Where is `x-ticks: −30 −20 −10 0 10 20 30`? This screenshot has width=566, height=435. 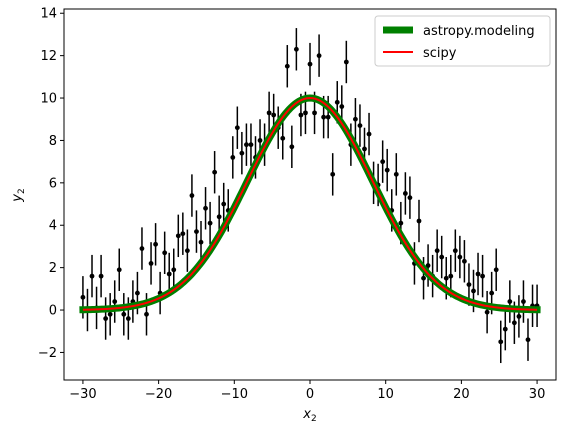
x-ticks: −30 −20 −10 0 10 20 30 is located at coordinates (307, 391).